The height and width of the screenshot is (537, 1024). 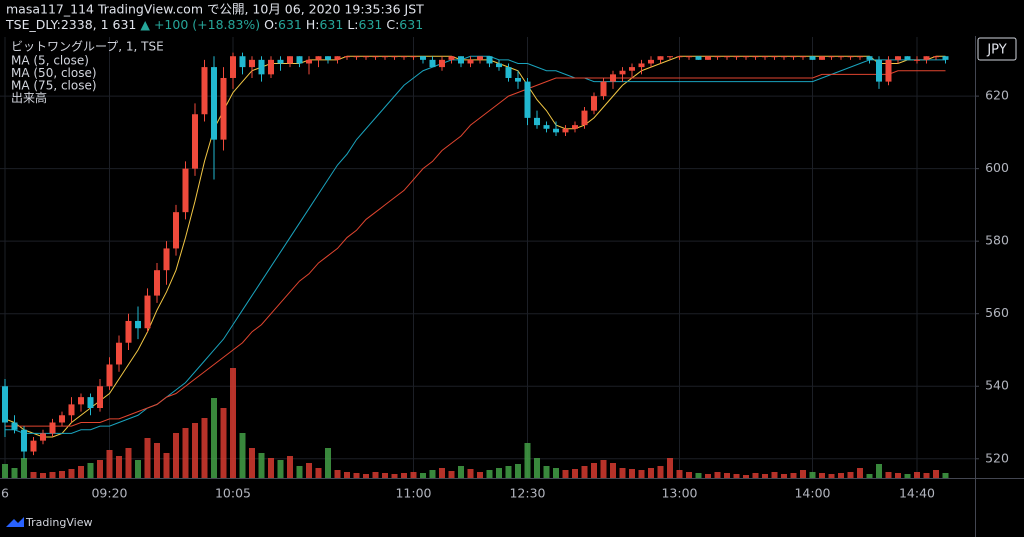 I want to click on y-tick-label: 520, so click(x=997, y=457).